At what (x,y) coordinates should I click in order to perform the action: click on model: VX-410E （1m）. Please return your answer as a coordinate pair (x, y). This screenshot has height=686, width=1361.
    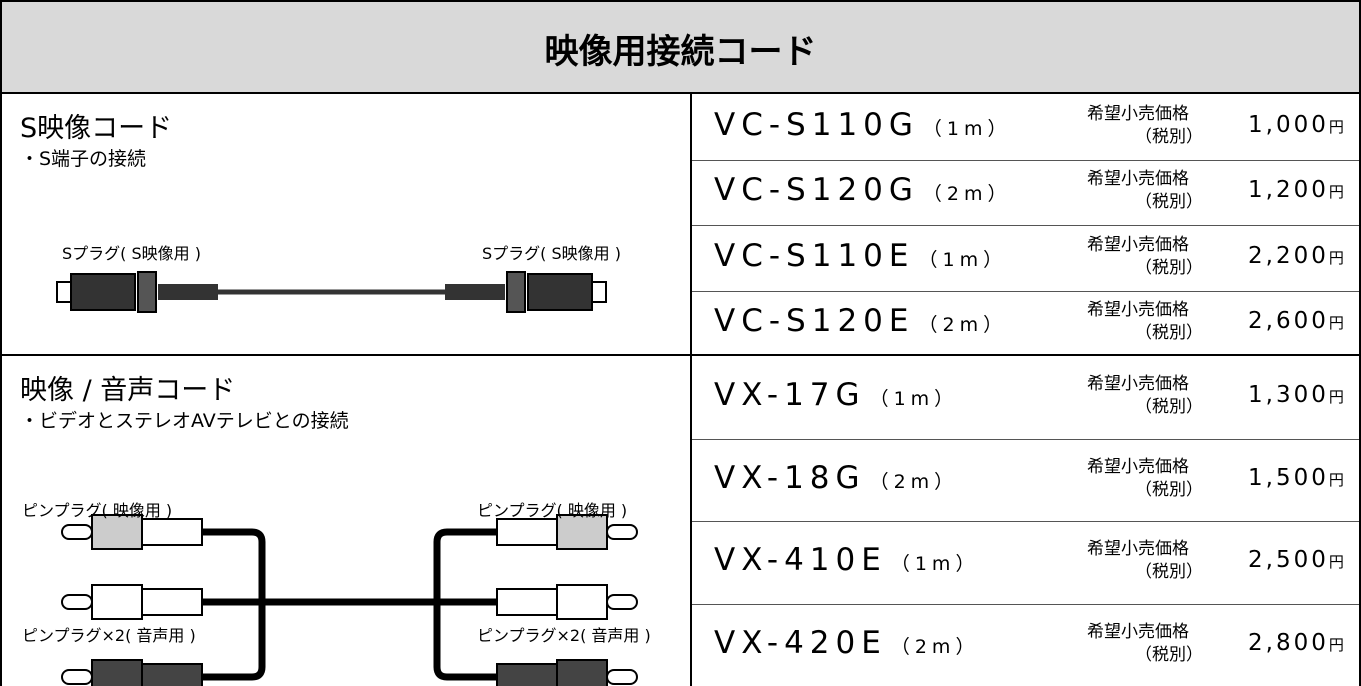
    Looking at the image, I should click on (847, 560).